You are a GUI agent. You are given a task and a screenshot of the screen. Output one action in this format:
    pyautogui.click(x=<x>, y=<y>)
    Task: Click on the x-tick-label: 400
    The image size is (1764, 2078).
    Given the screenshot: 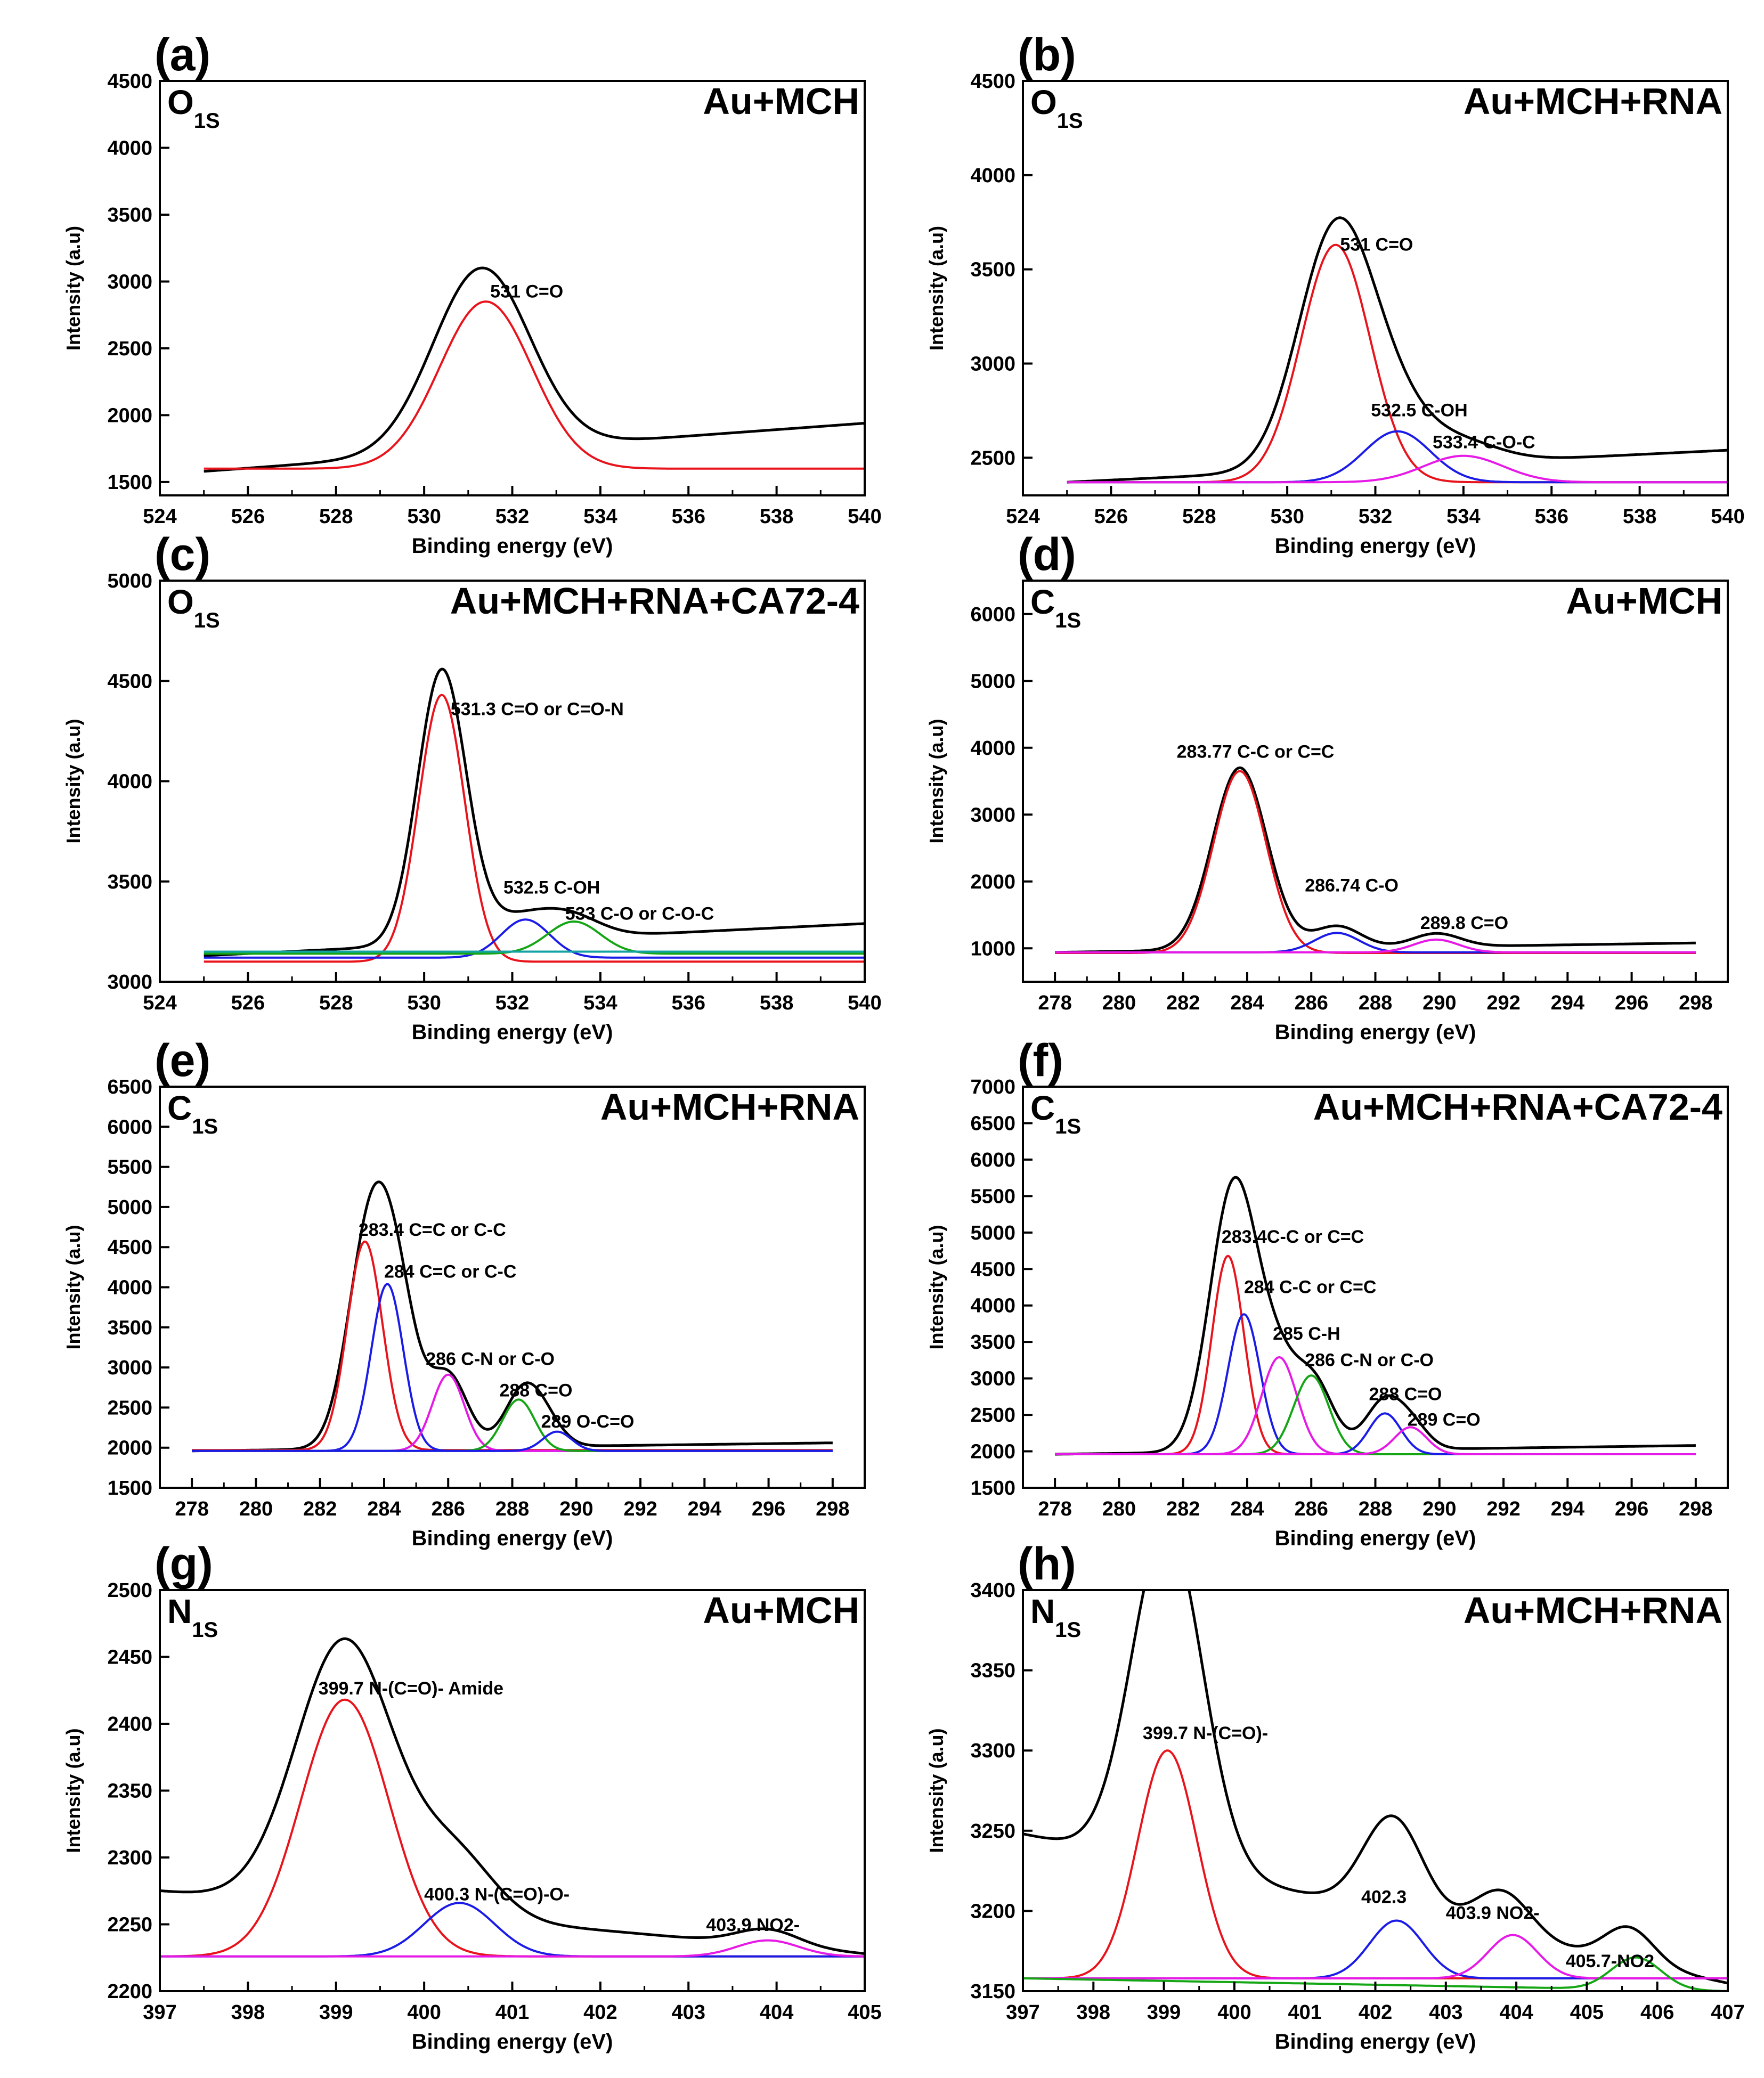 What is the action you would take?
    pyautogui.click(x=1234, y=2012)
    